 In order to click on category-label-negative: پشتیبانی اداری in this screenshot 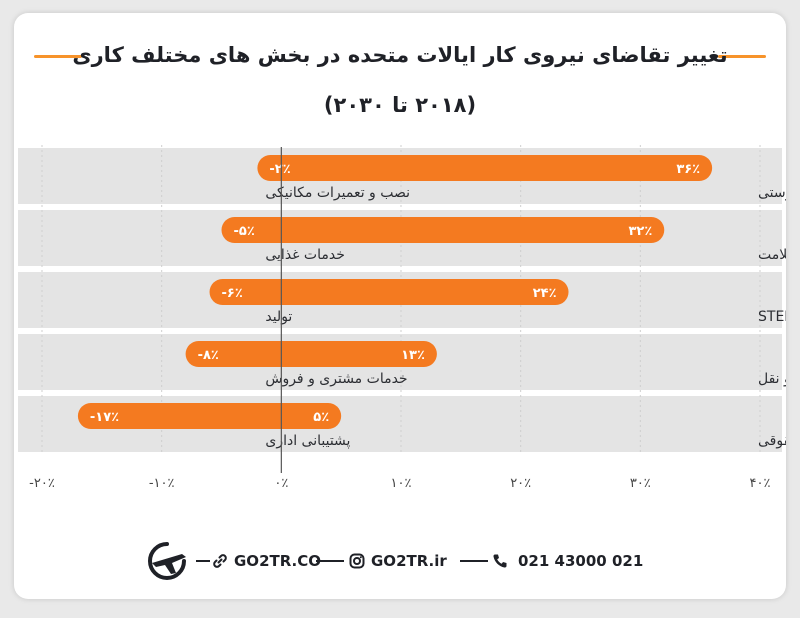, I will do `click(307, 441)`.